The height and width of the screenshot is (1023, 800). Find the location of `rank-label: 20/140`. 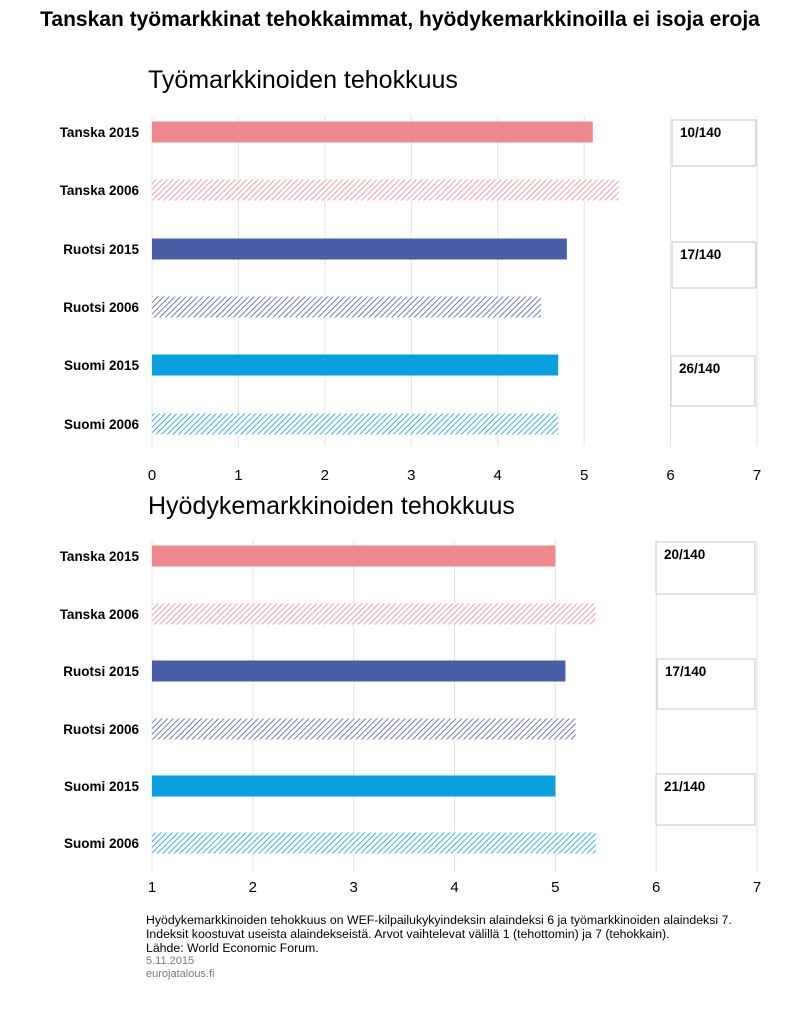

rank-label: 20/140 is located at coordinates (684, 554).